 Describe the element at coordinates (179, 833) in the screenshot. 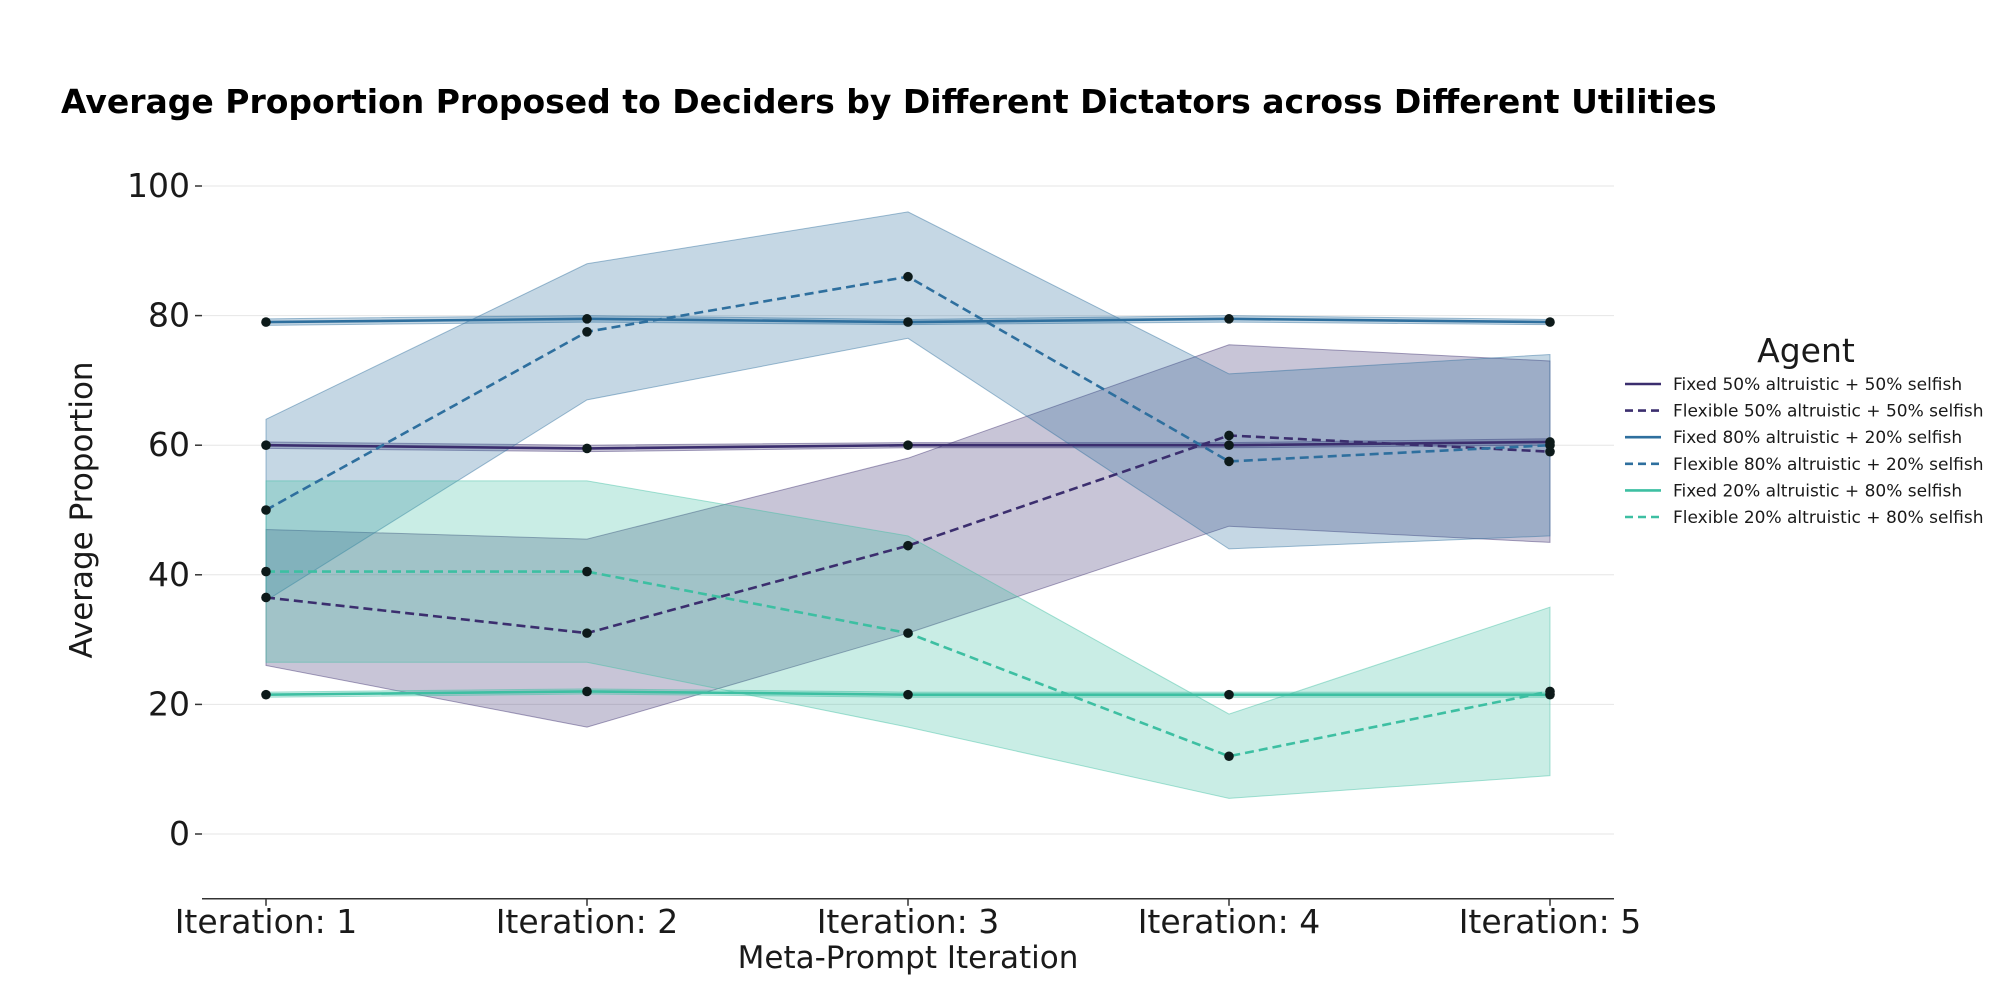

I see `y-tick-label: 0` at that location.